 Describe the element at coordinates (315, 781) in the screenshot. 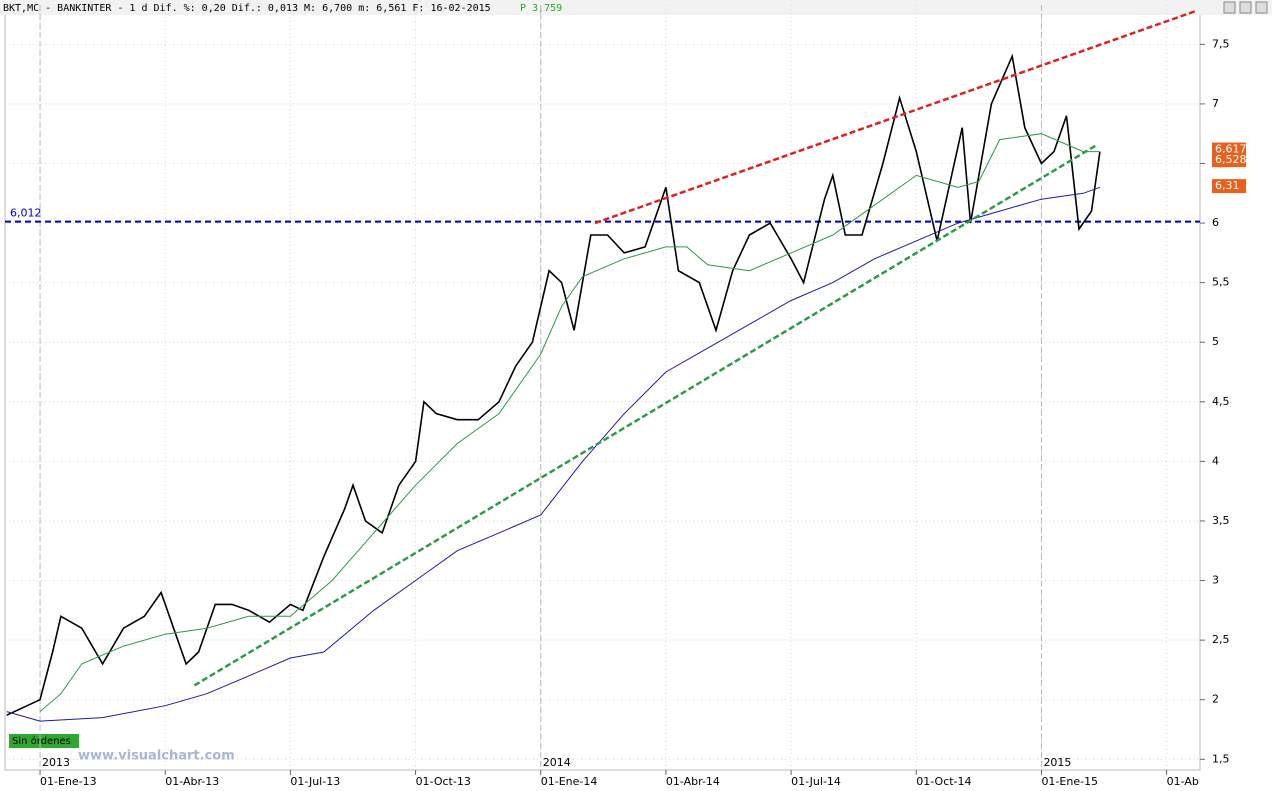

I see `x-tick-label: 01-Jul-13` at that location.